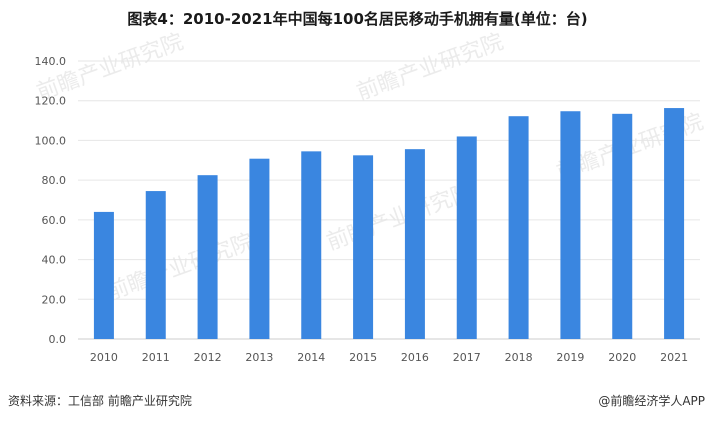  What do you see at coordinates (104, 357) in the screenshot?
I see `x-tick-label: 2010` at bounding box center [104, 357].